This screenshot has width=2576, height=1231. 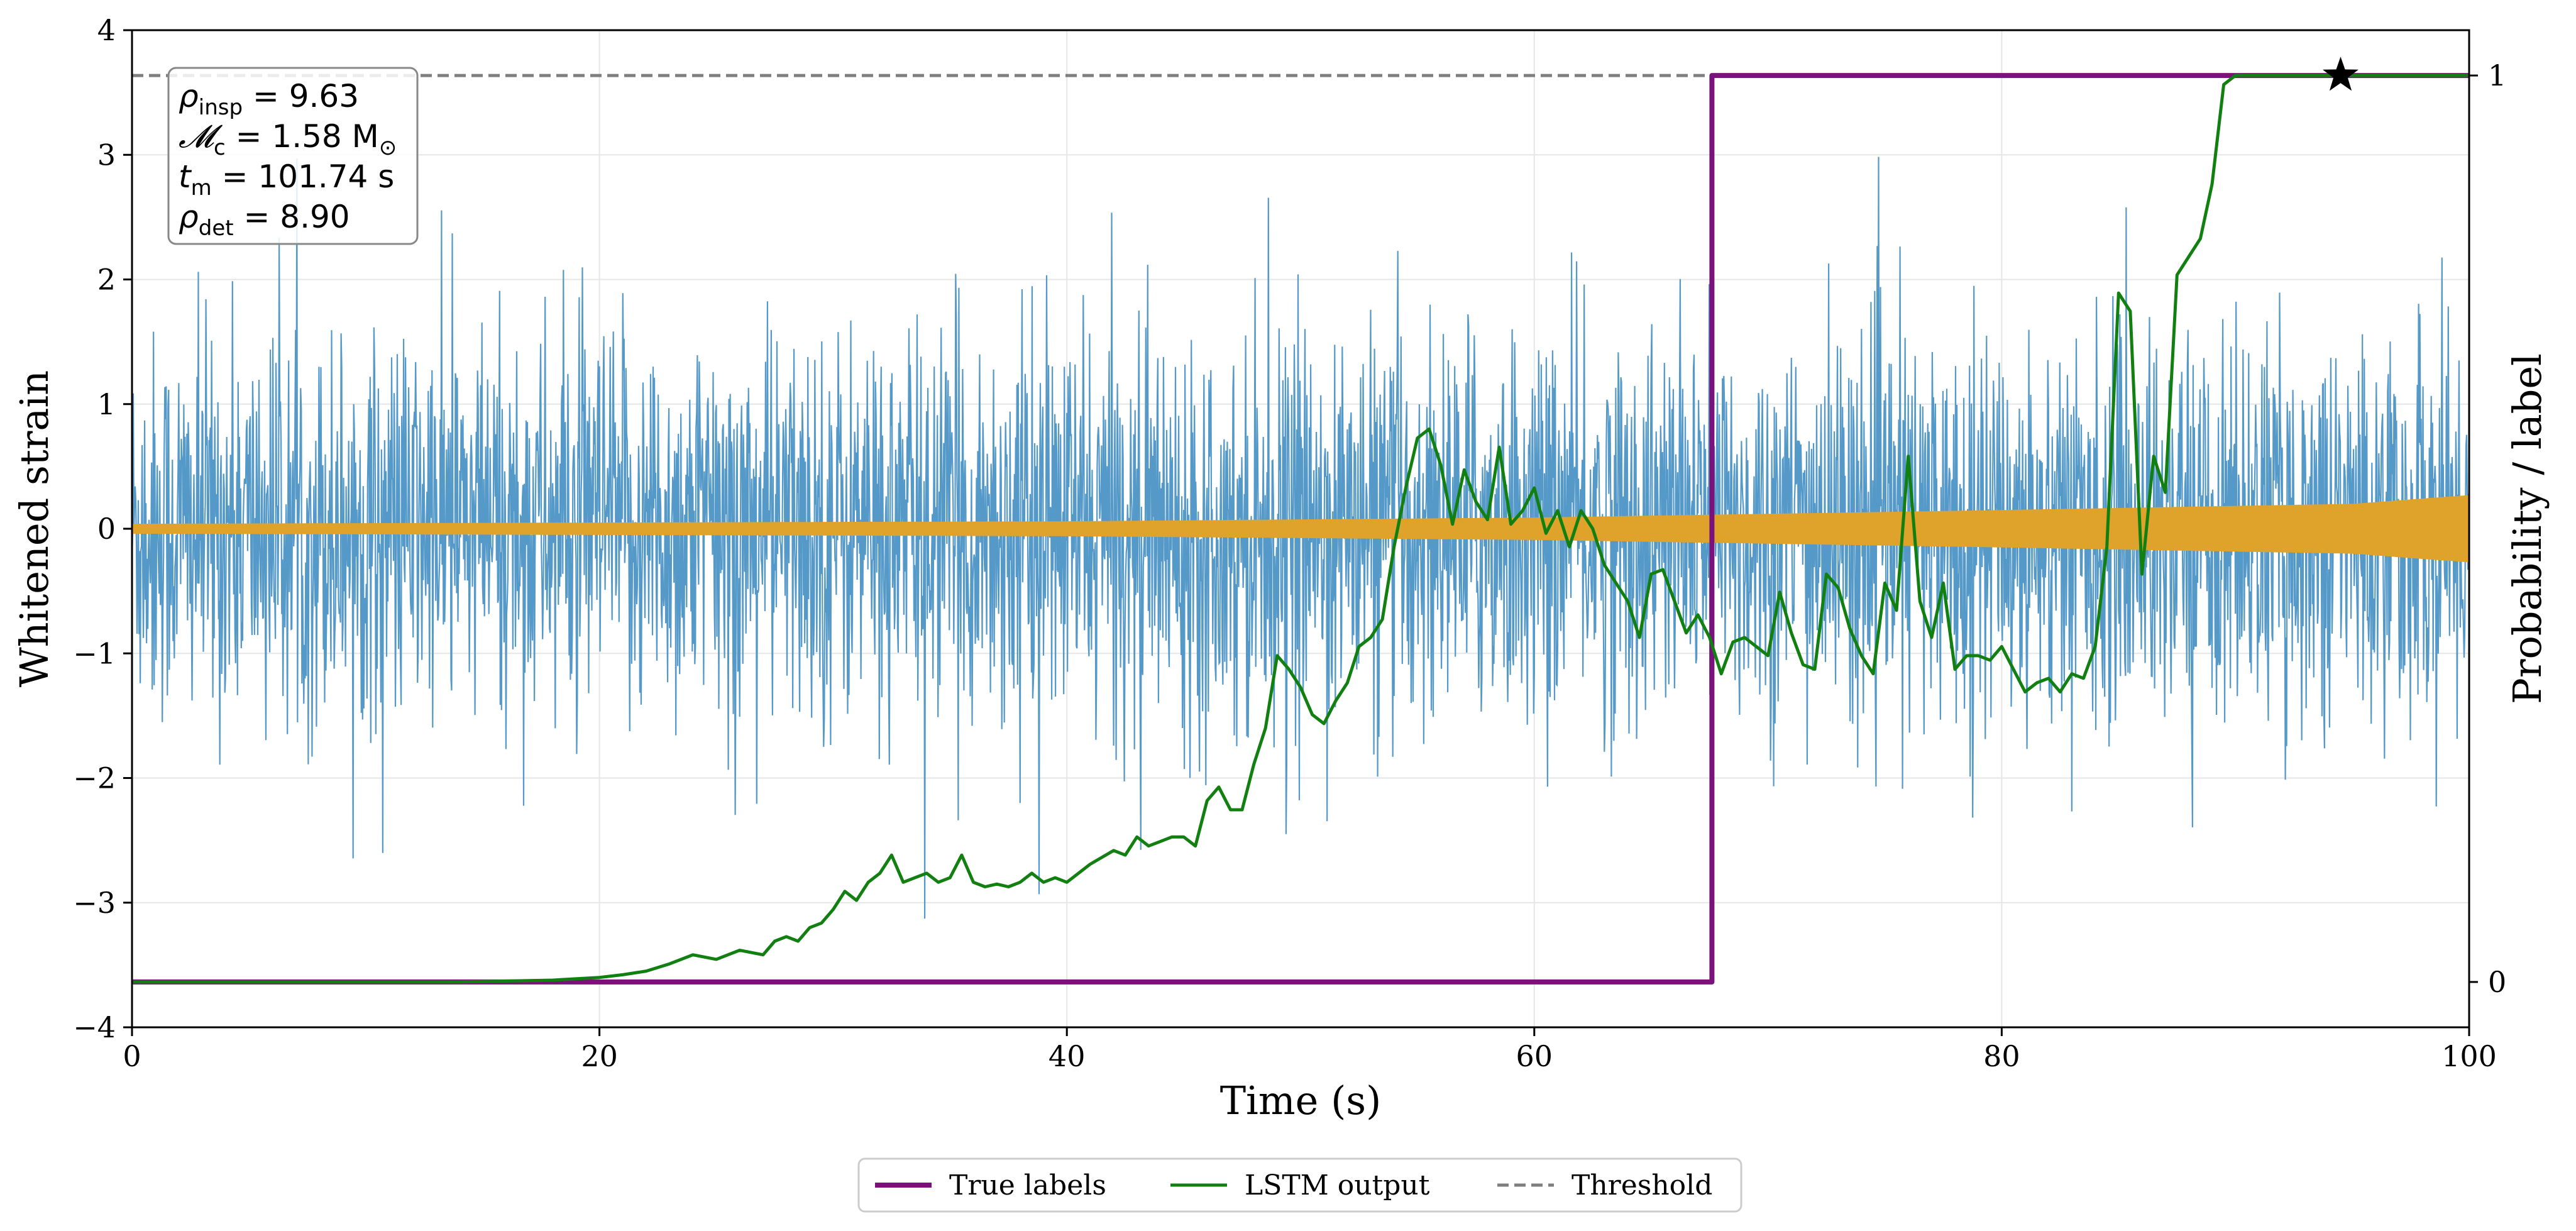 I want to click on x-tick-label-4: 80, so click(x=2002, y=1056).